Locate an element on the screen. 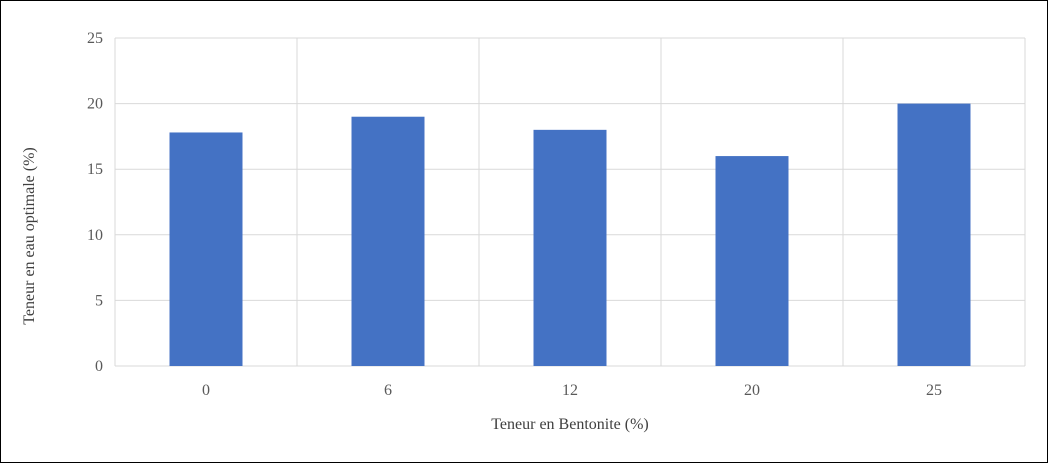 This screenshot has height=464, width=1048. x-axis-title: Teneur en Bentonite (%) is located at coordinates (569, 424).